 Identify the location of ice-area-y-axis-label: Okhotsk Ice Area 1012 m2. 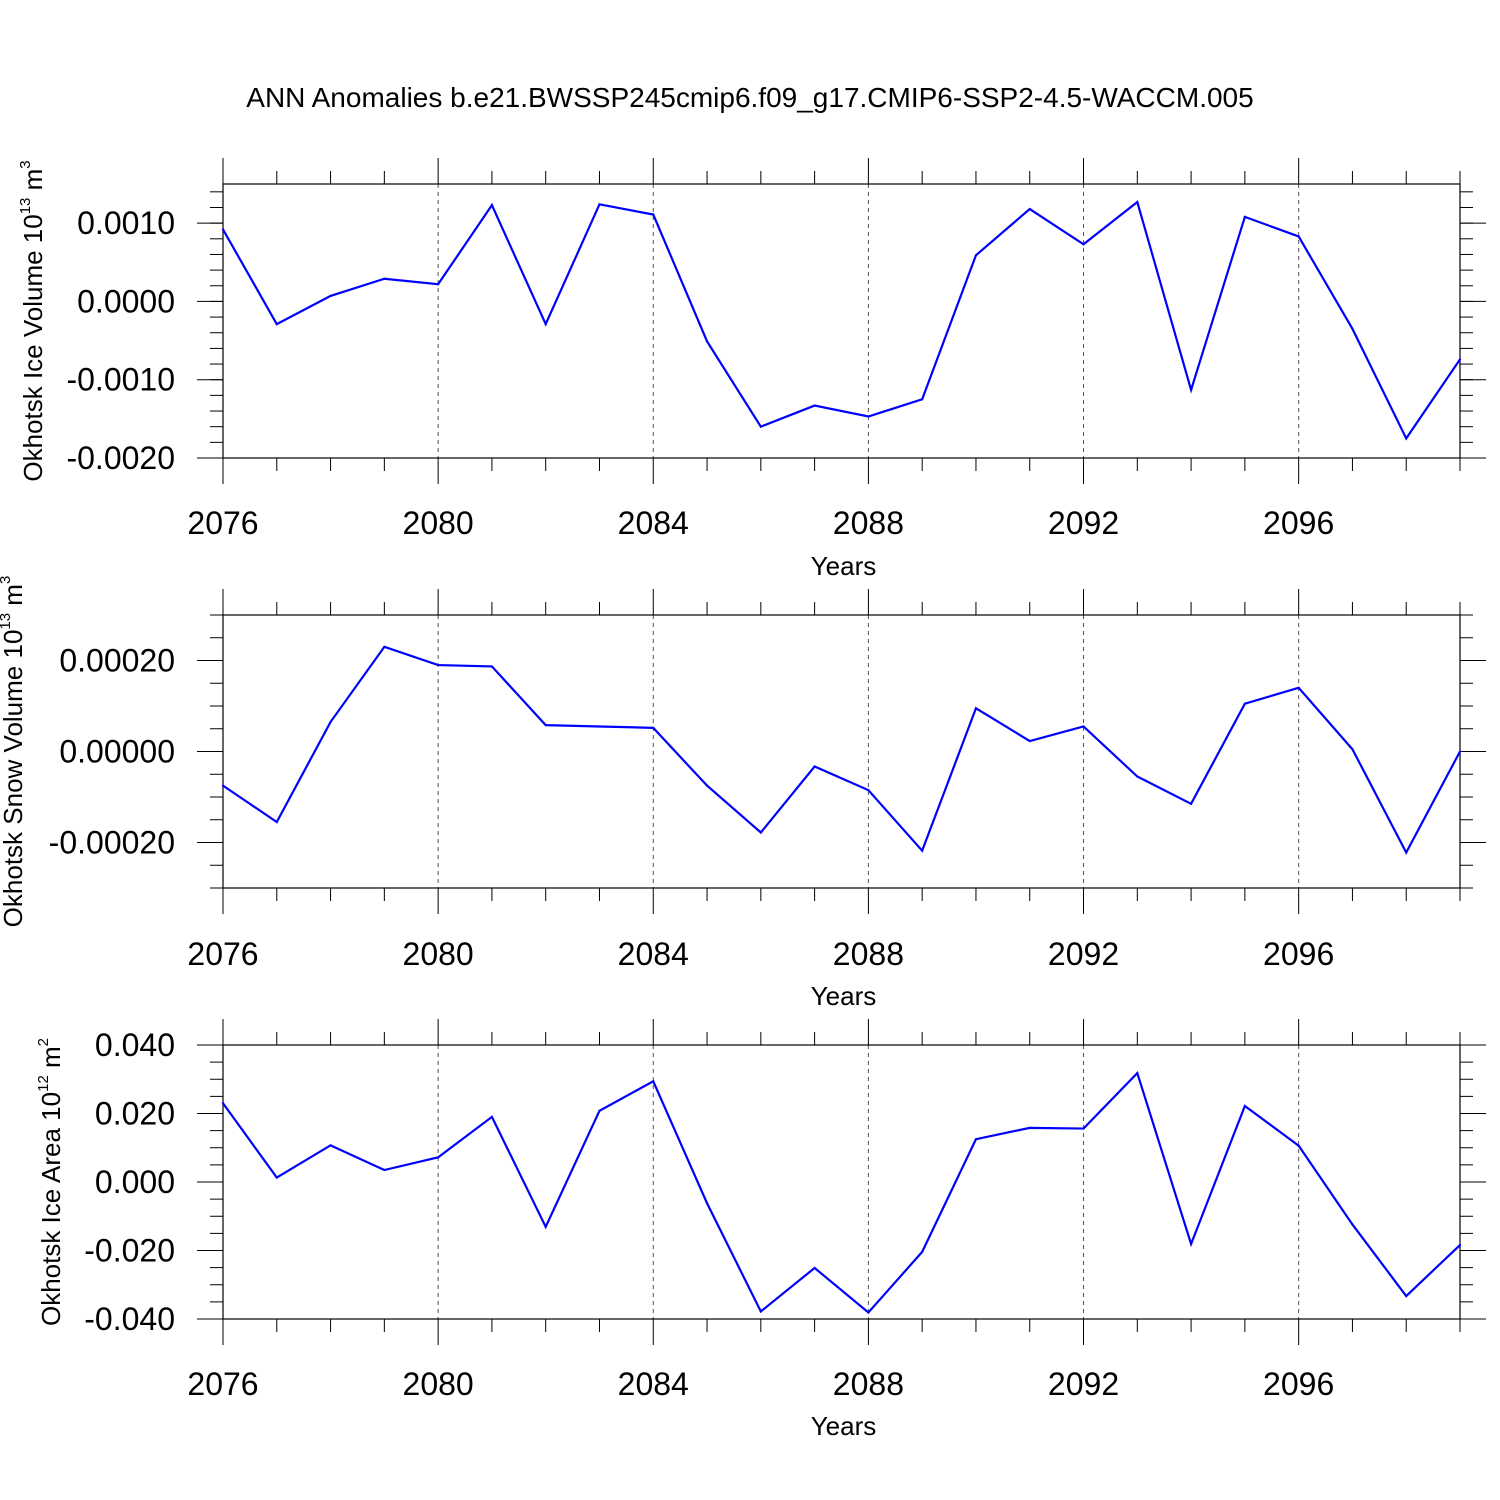
(50, 1182).